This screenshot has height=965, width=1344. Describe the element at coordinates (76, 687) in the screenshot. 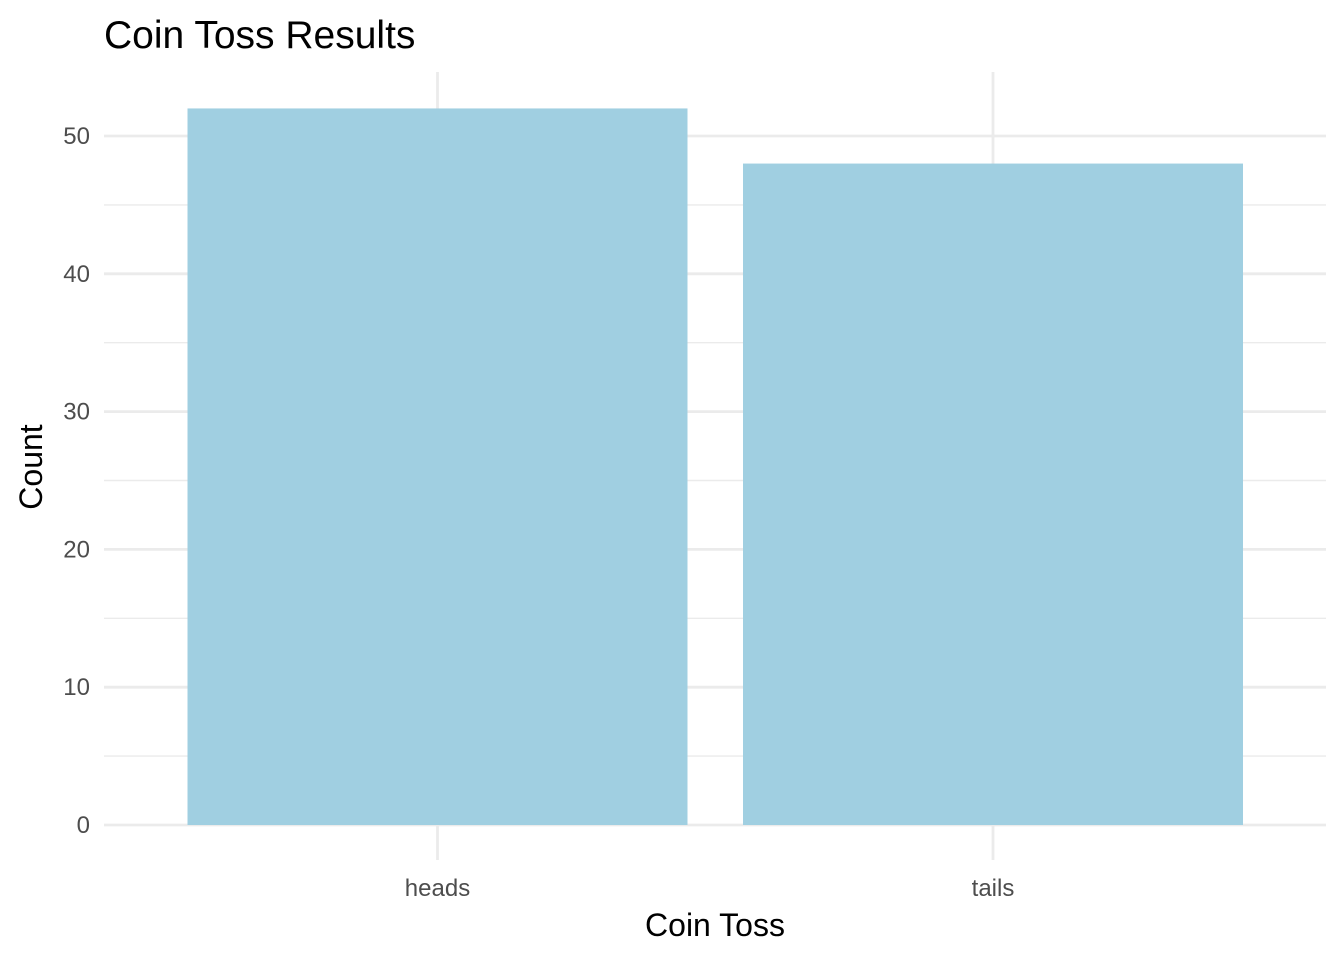

I see `y-tick-label: 10` at that location.